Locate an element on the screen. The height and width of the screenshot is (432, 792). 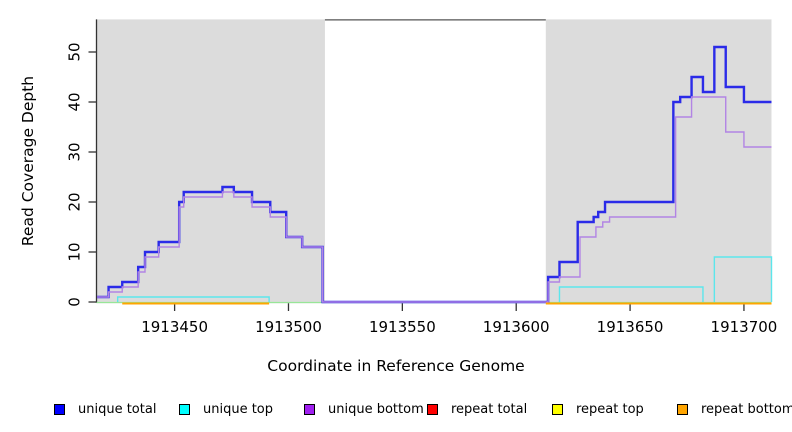
legend-item-repeat-total: repeat total is located at coordinates (477, 409).